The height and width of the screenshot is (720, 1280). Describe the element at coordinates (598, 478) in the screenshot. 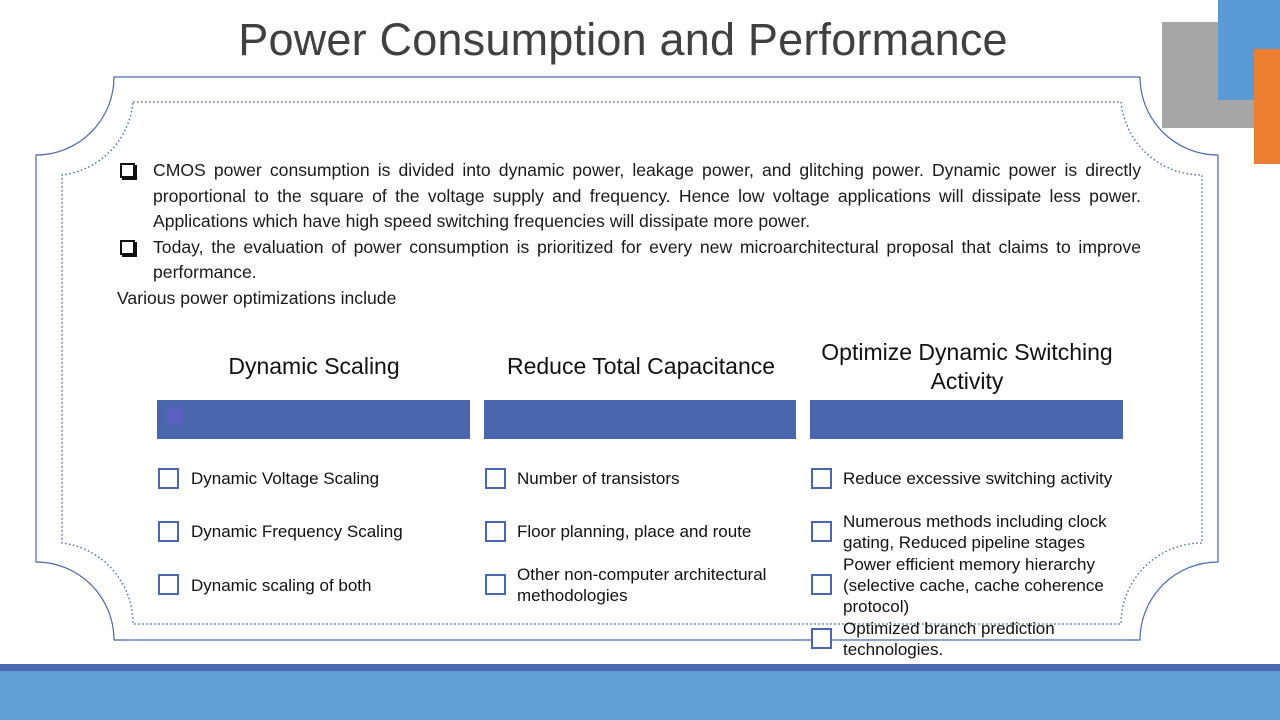

I see `list-item: Number of transistors` at that location.